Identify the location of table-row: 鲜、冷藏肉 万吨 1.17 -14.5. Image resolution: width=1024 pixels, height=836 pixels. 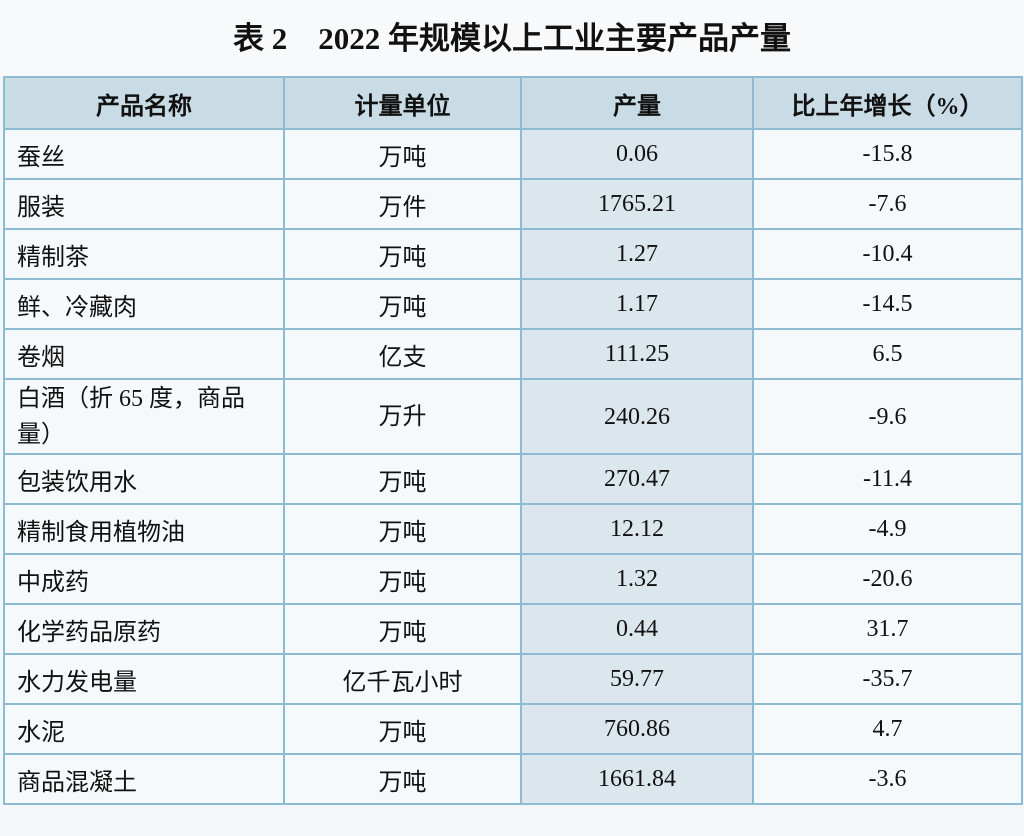
(513, 304).